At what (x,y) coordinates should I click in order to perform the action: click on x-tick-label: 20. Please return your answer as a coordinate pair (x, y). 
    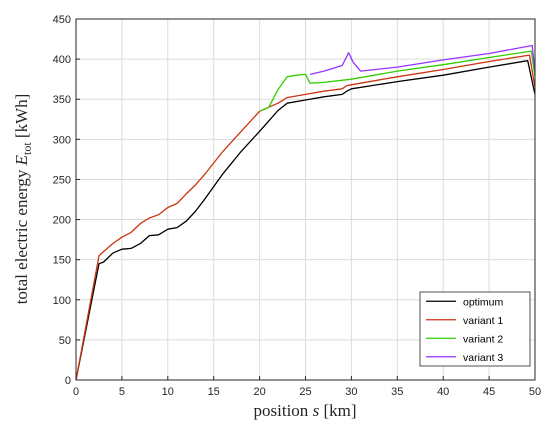
    Looking at the image, I should click on (259, 392).